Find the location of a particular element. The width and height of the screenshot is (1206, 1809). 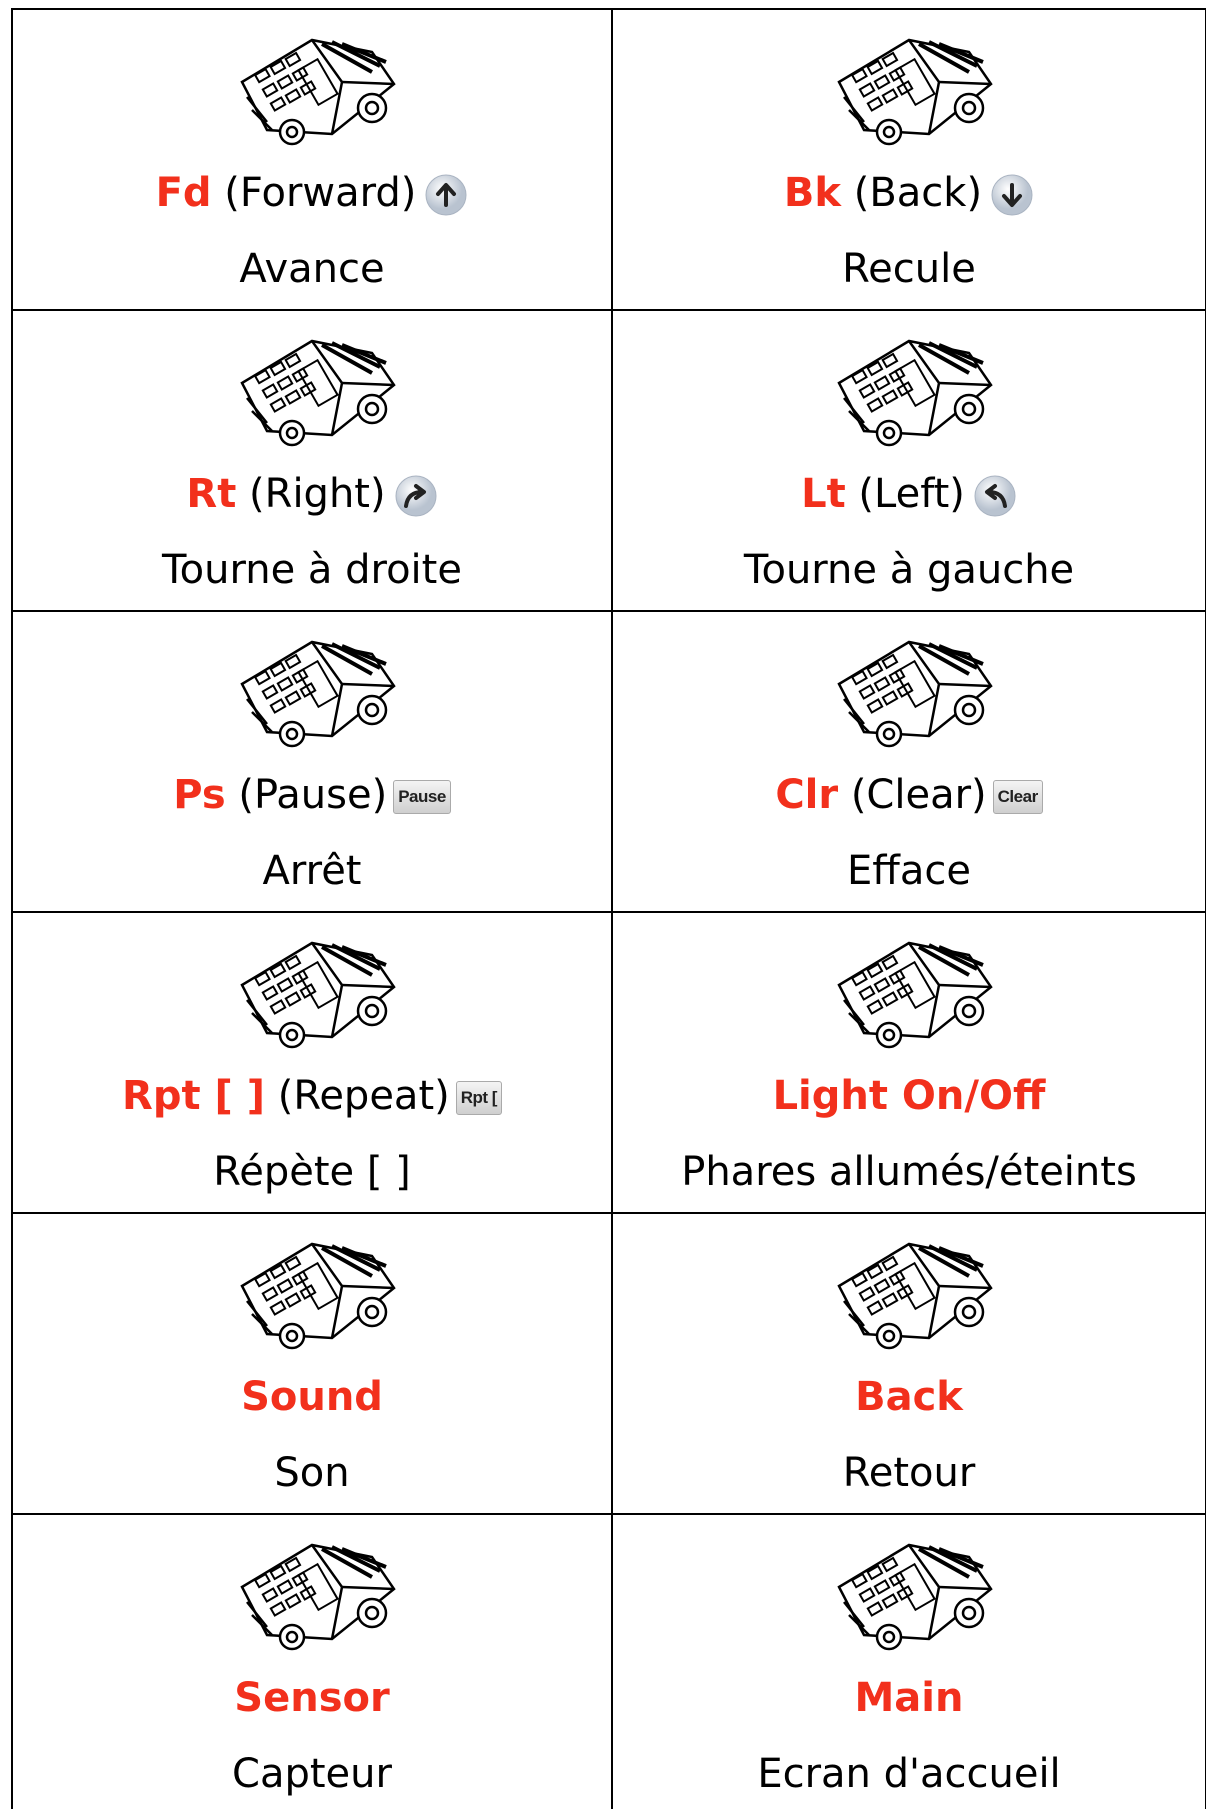

table-cell: Rt (Right) Tourne à droite is located at coordinates (312, 460).